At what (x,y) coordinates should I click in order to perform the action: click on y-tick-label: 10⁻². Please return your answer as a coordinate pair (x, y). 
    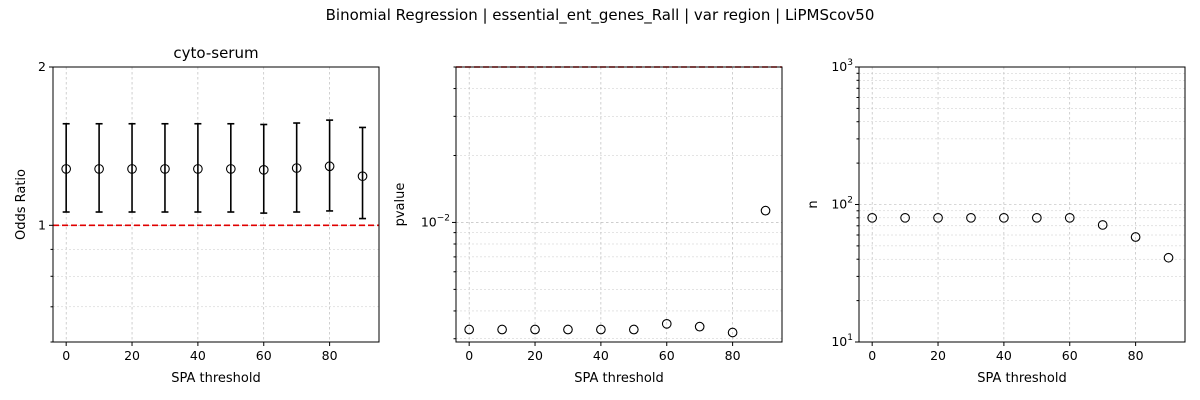
    Looking at the image, I should click on (435, 221).